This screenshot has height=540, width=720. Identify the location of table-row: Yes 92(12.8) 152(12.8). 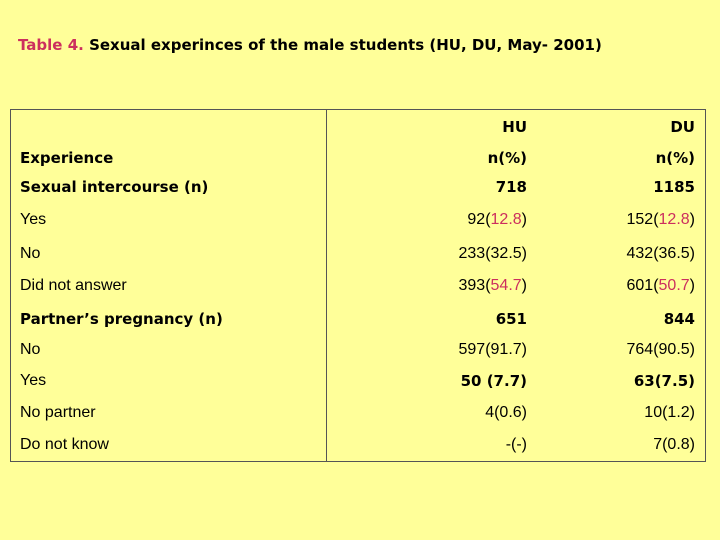
(358, 220).